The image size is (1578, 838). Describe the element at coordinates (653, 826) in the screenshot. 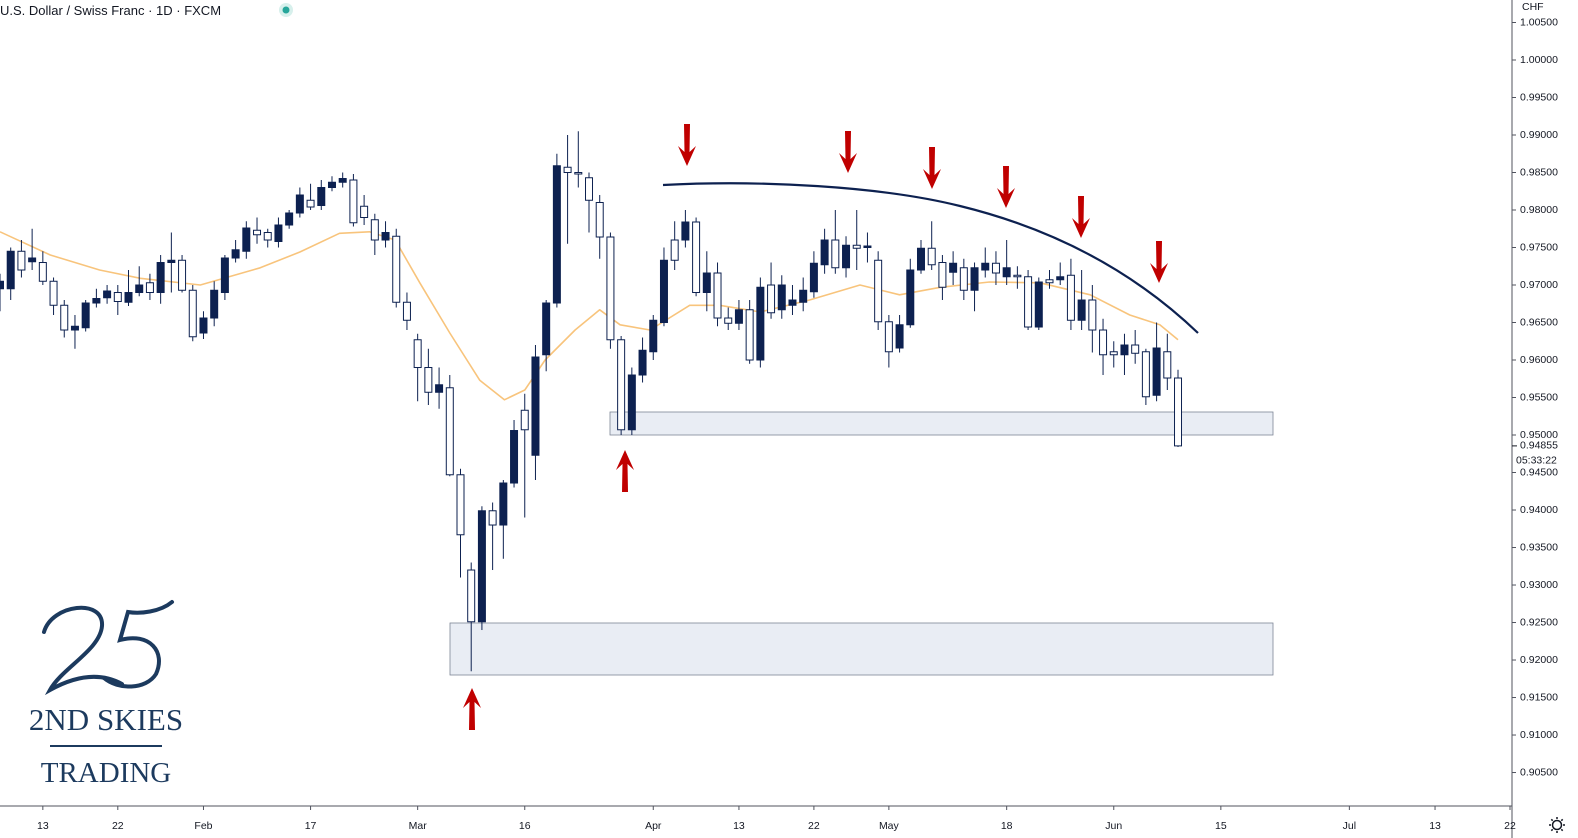

I see `x-tick-label: Apr` at that location.